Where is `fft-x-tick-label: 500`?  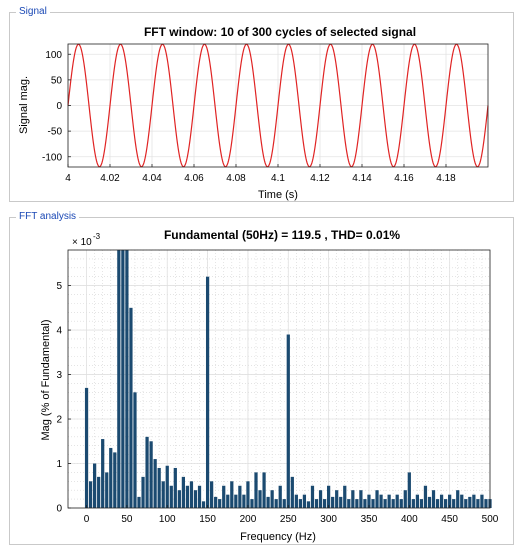 fft-x-tick-label: 500 is located at coordinates (490, 519).